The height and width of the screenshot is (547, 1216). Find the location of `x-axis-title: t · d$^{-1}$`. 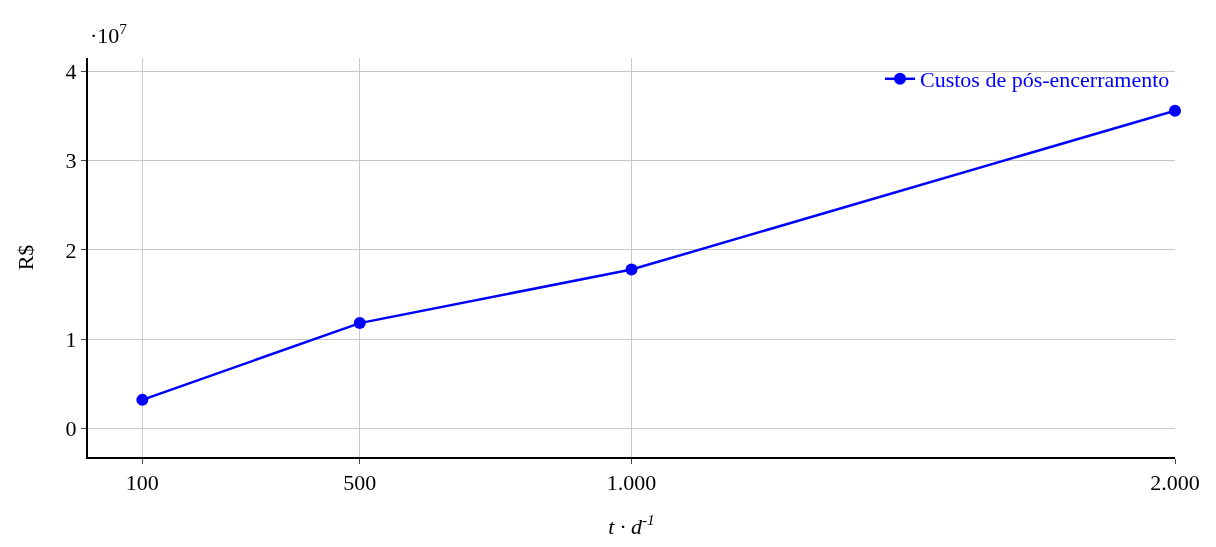

x-axis-title: t · d$^{-1}$ is located at coordinates (631, 524).